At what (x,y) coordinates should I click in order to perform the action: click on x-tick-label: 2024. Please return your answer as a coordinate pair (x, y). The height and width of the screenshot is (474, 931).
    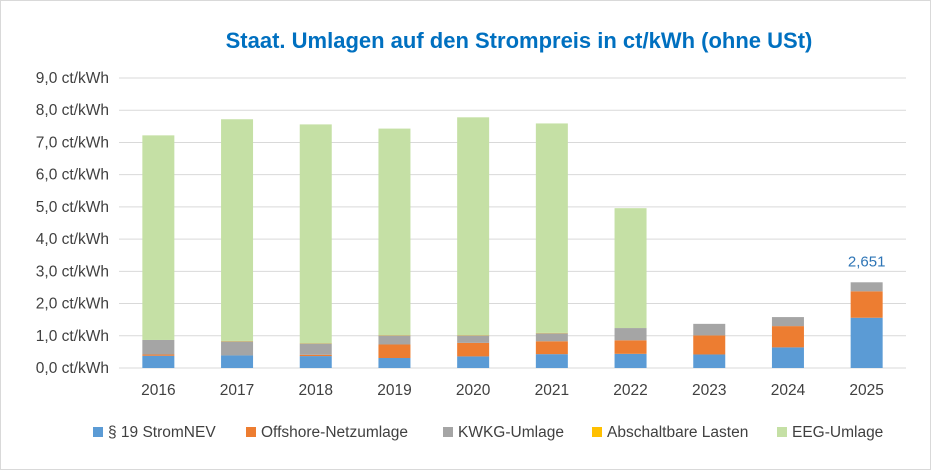
    Looking at the image, I should click on (788, 390).